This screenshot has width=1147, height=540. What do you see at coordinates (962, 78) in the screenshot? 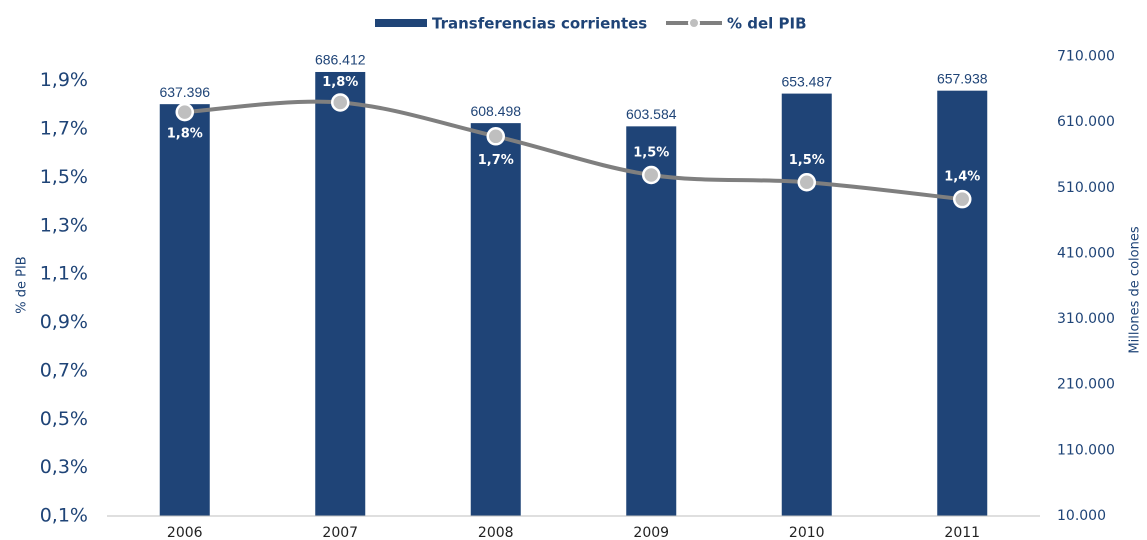
I see `bar-value-label: 657.938` at bounding box center [962, 78].